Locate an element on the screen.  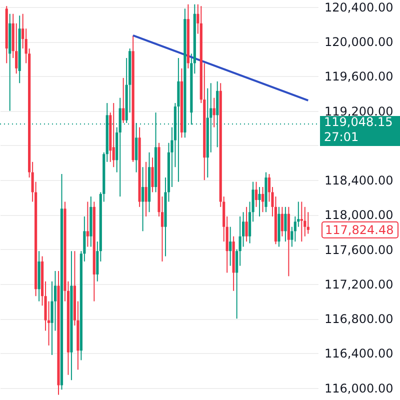
y-tick-label: 119,600.00 is located at coordinates (359, 77).